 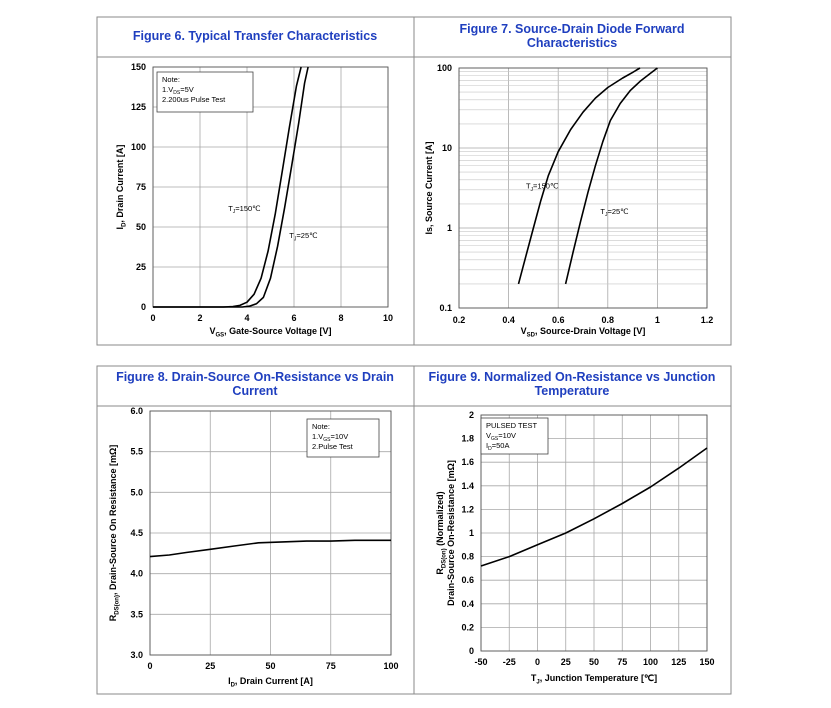 I want to click on fig6-curve-label: TJ​=25℃, so click(x=303, y=236).